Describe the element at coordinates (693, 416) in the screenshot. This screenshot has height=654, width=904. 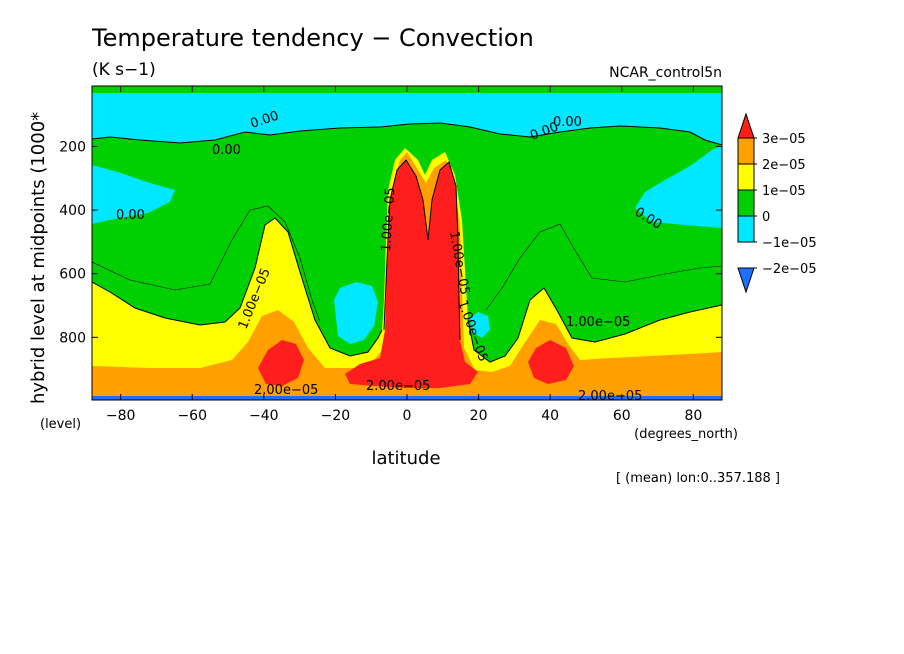
I see `x-tick-label: 80` at that location.